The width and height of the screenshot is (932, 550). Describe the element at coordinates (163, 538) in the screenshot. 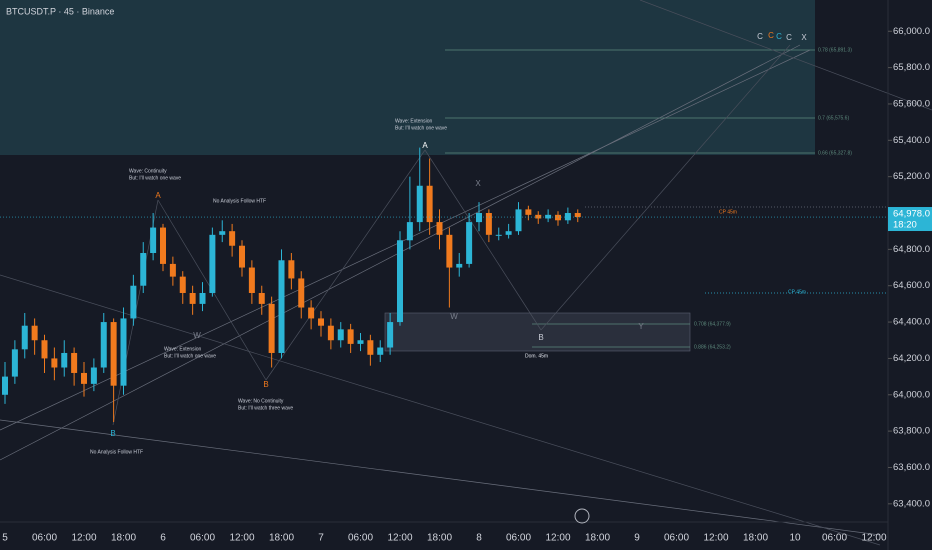

I see `x-tick-label: 6` at that location.